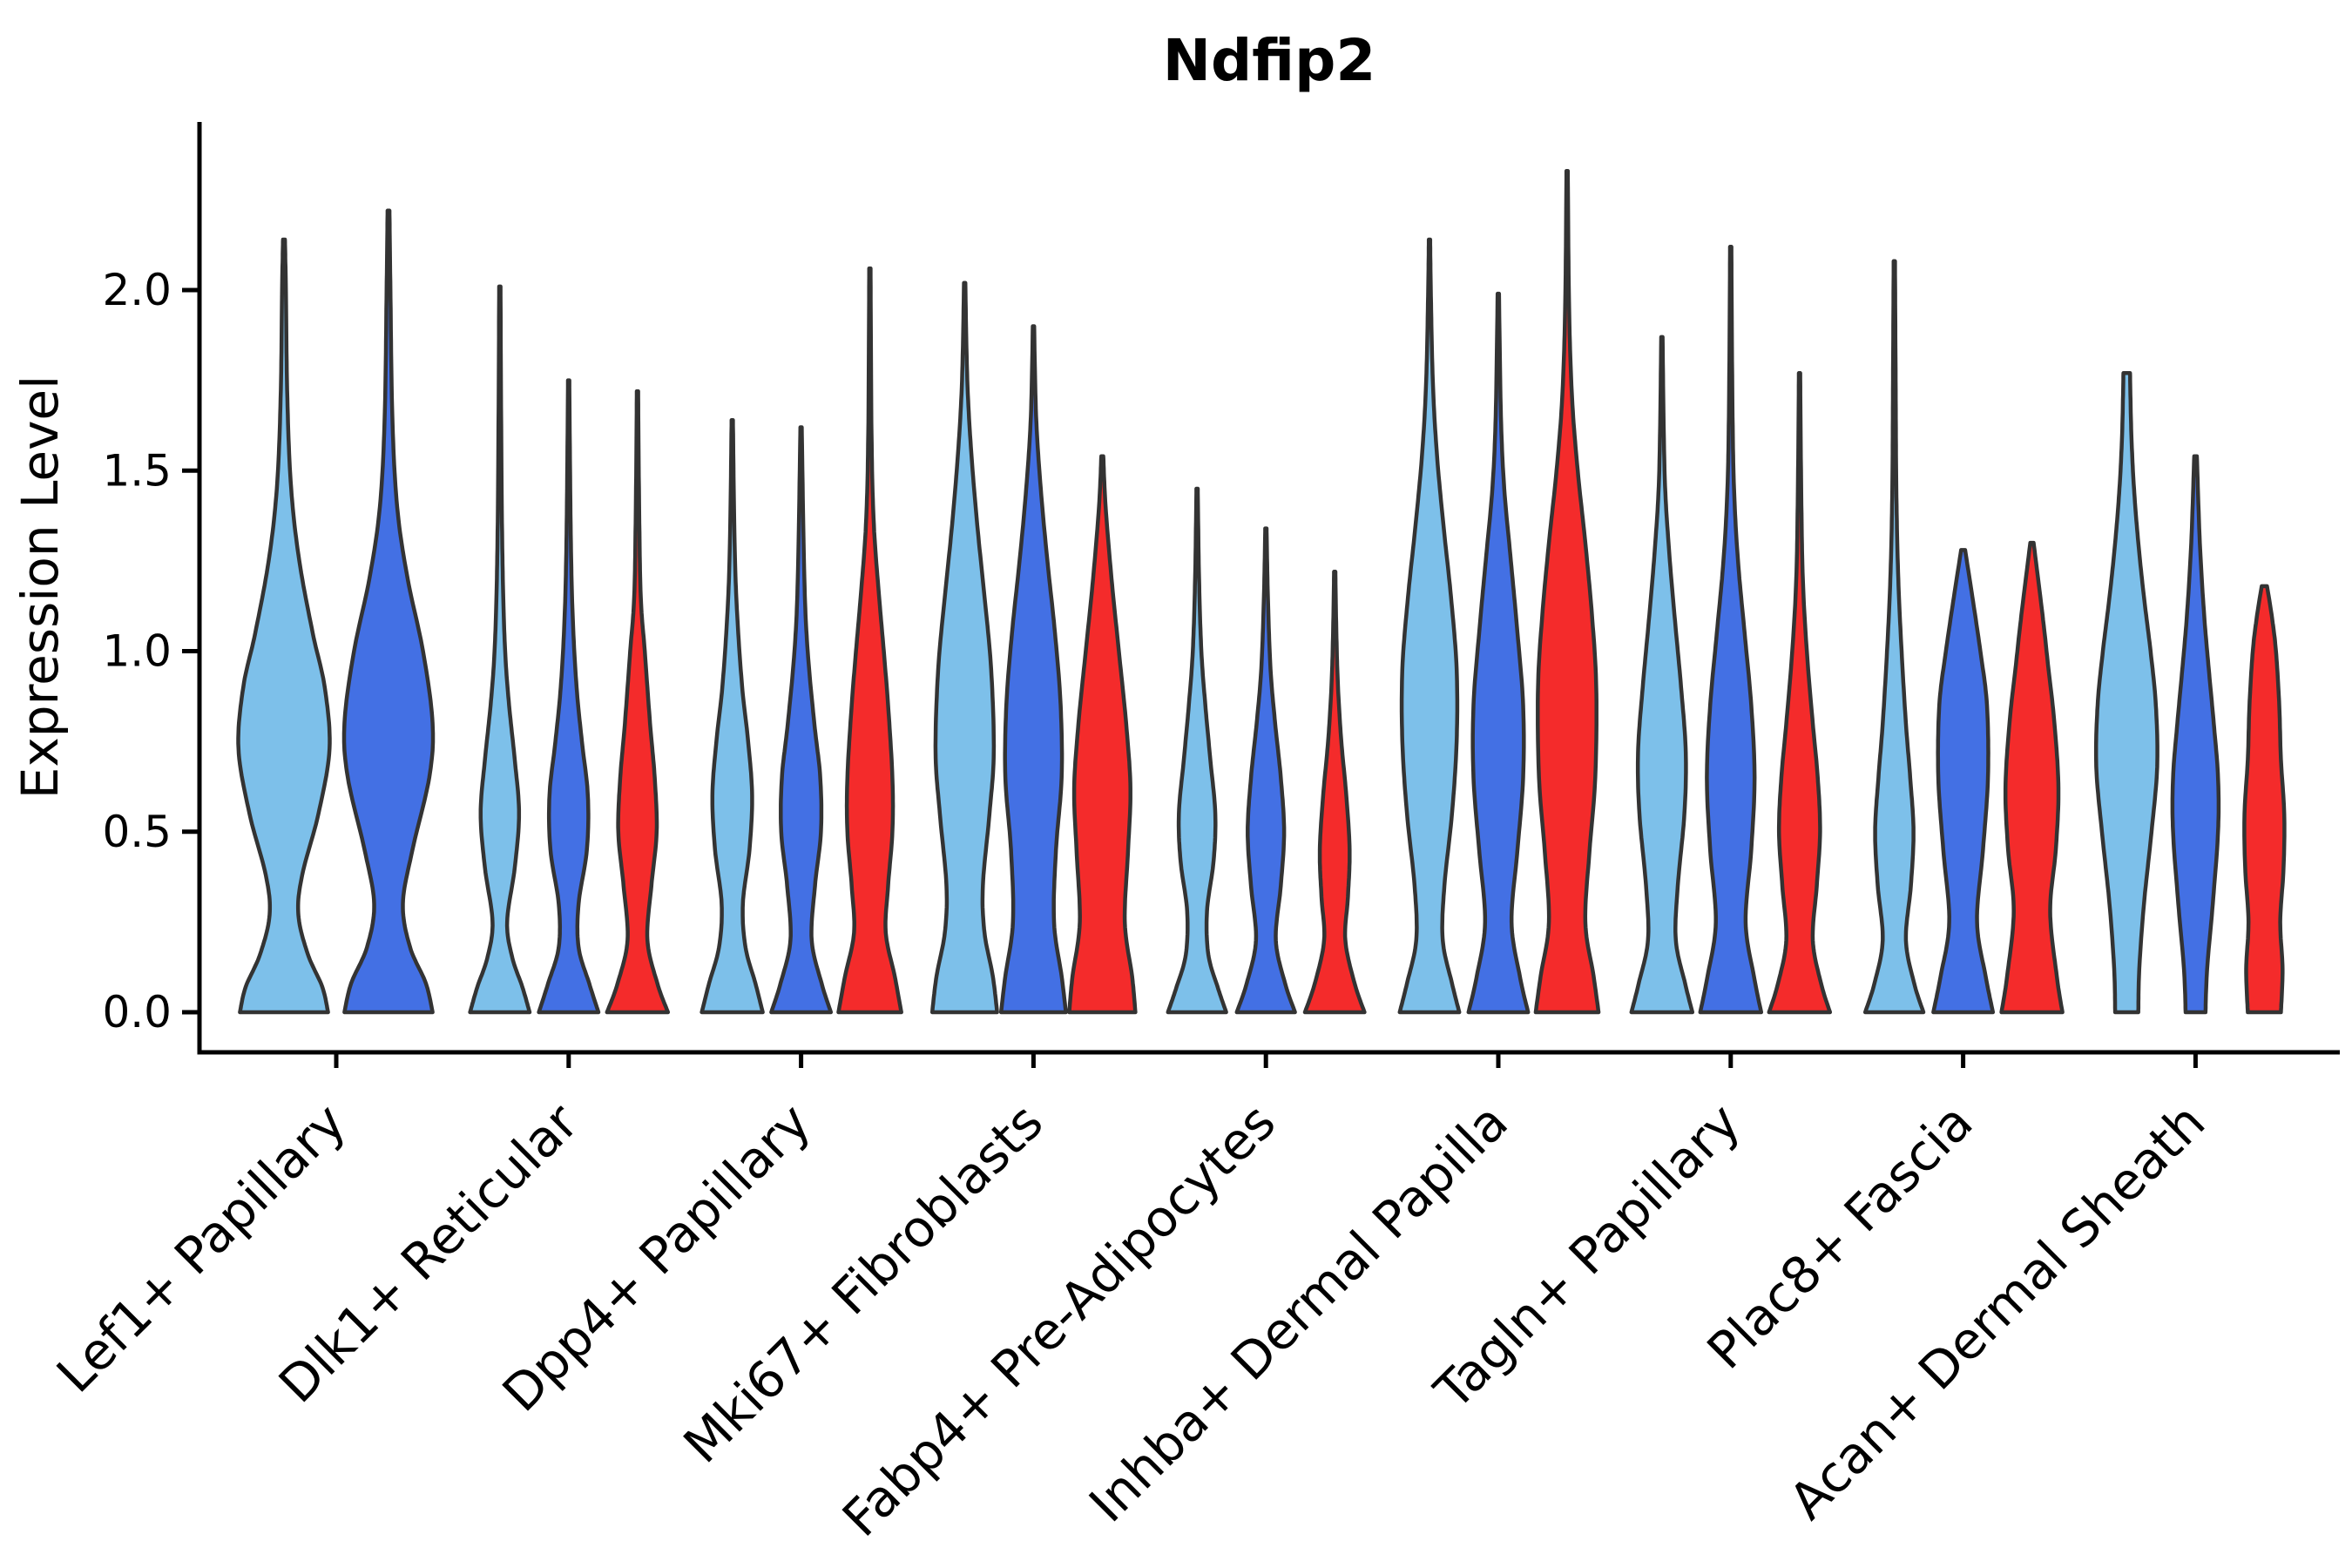 The image size is (2352, 1568). Describe the element at coordinates (40, 587) in the screenshot. I see `y-axis-label: Expression Level` at that location.